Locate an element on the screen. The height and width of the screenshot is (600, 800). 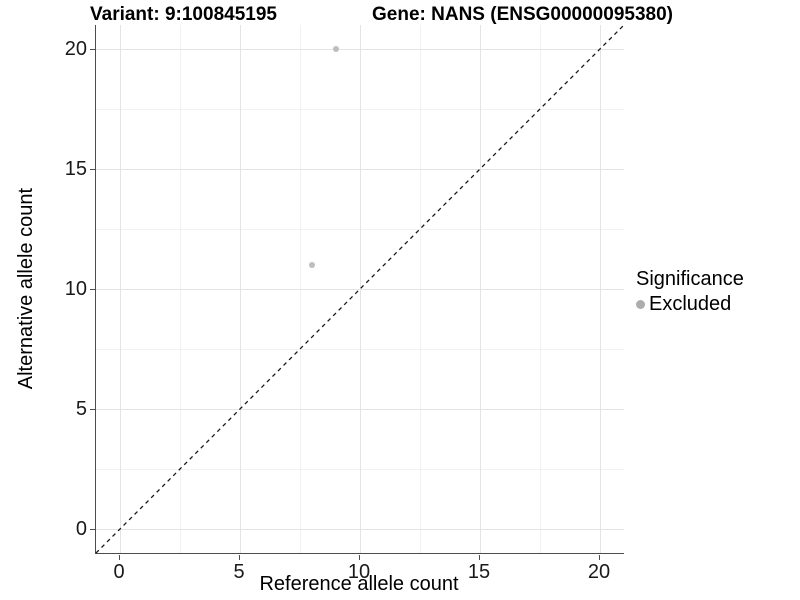
legend: Significance Excluded is located at coordinates (690, 292).